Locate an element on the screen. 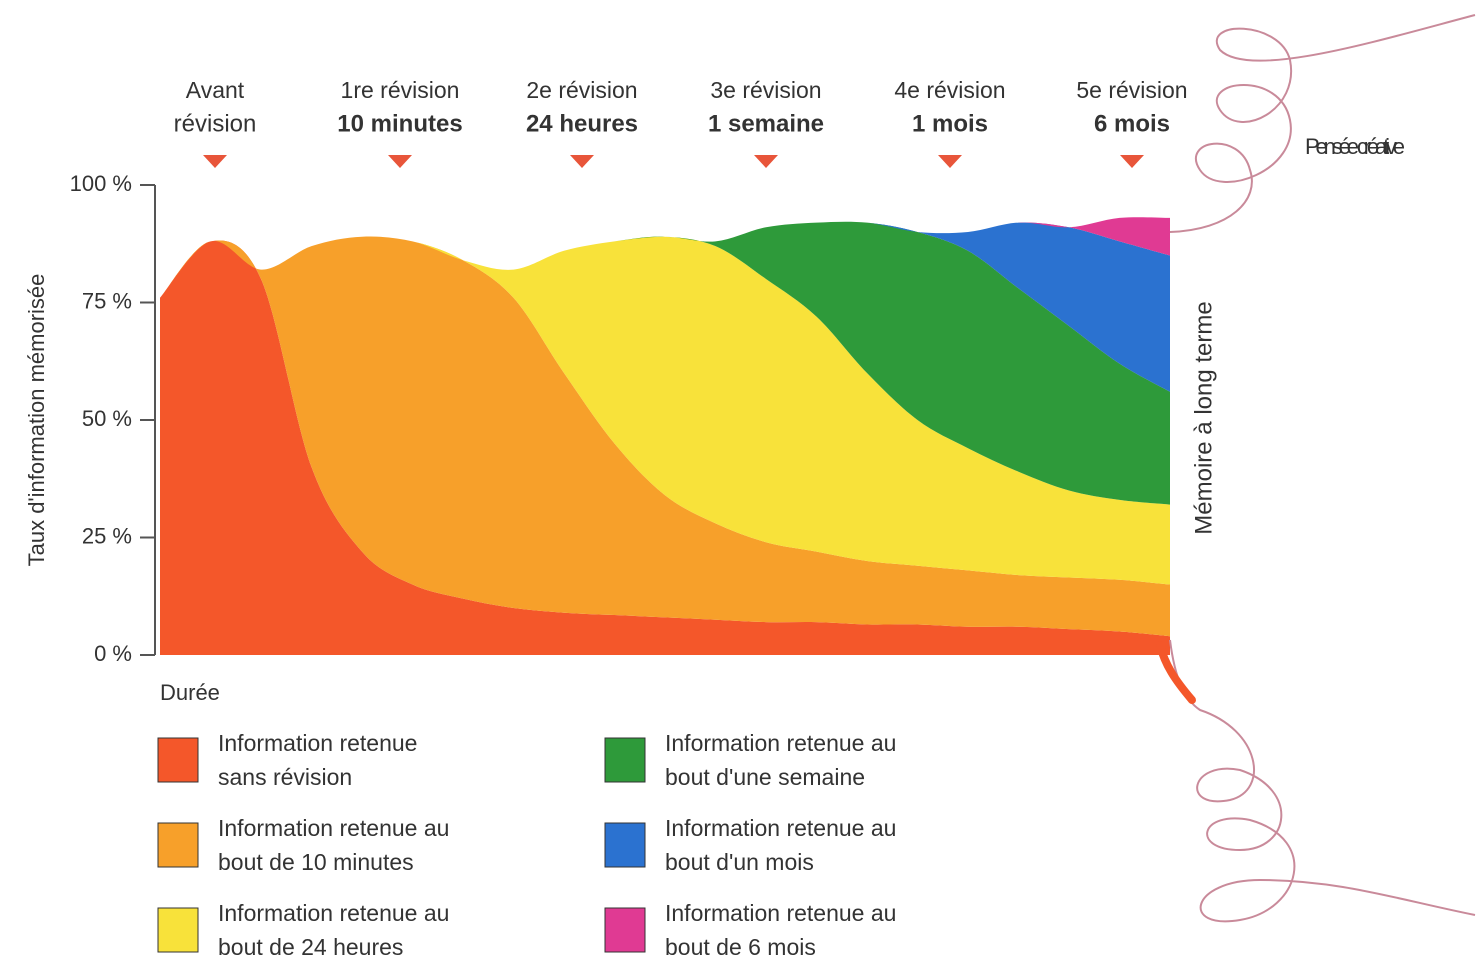 The image size is (1482, 964). area is located at coordinates (665, 306).